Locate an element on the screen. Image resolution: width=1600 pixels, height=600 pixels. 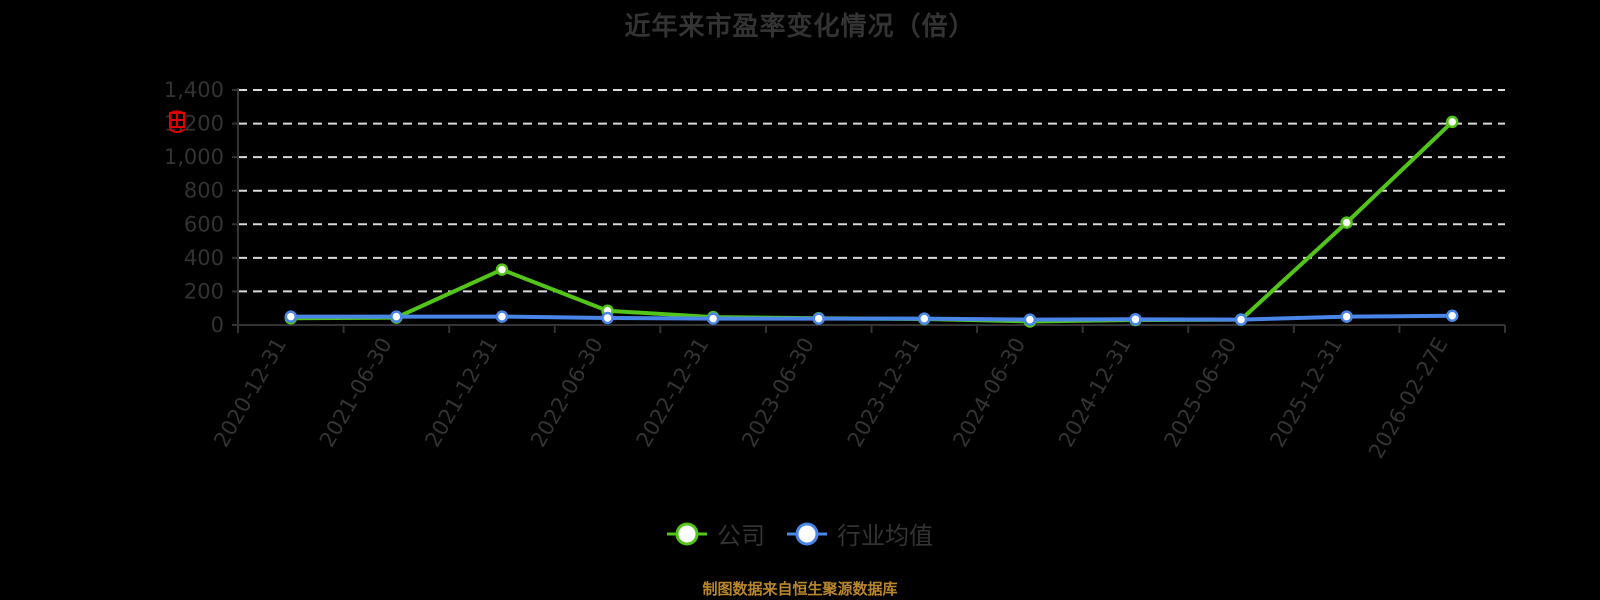
chart-title: 近年来市盈率变化情况（倍） is located at coordinates (800, 27).